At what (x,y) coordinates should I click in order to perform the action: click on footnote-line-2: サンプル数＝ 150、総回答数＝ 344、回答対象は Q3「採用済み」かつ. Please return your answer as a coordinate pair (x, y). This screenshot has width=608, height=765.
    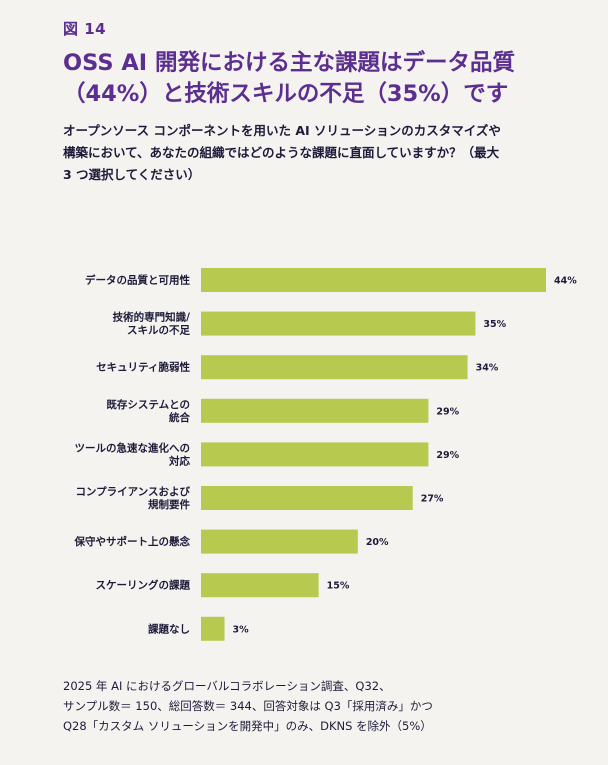
    Looking at the image, I should click on (248, 706).